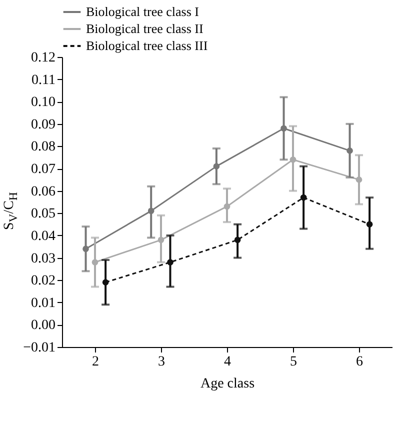 This screenshot has height=427, width=417. I want to click on y-tick-label: 0.04, so click(43, 236).